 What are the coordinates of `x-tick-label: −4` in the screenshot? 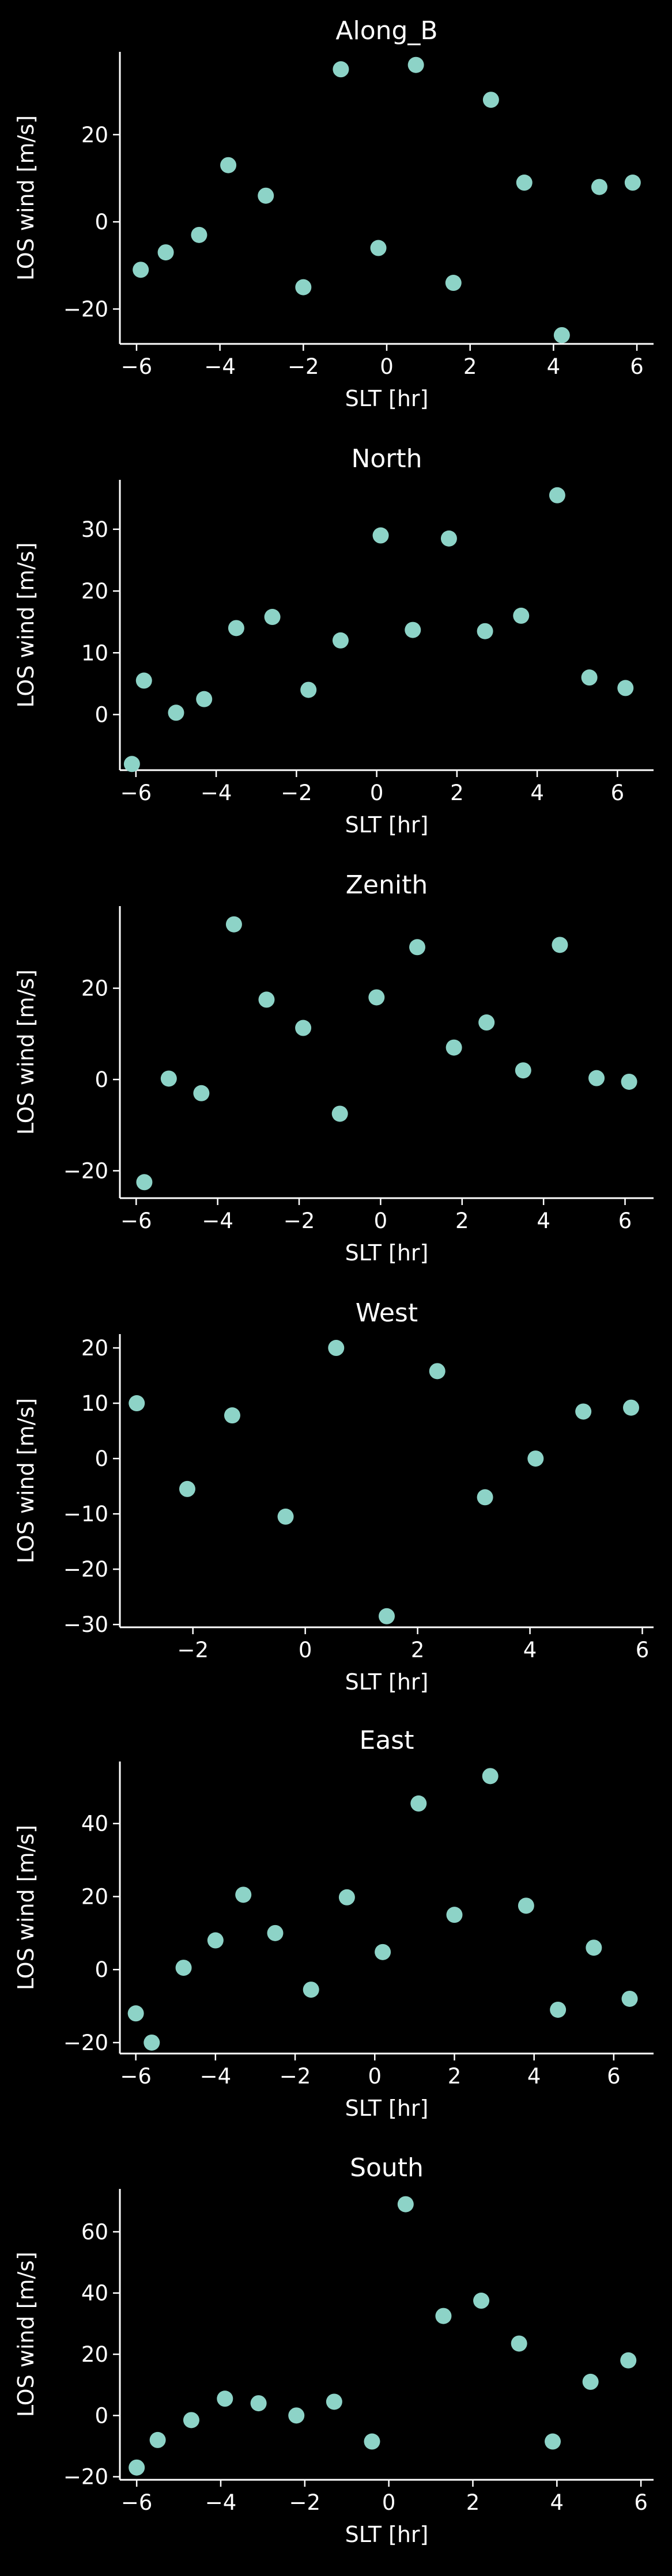 It's located at (216, 793).